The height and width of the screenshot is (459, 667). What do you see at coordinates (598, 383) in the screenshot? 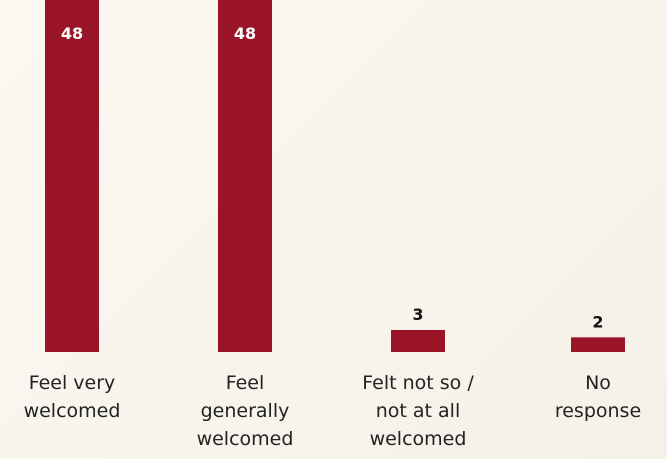
I see `category-label-line: No` at bounding box center [598, 383].